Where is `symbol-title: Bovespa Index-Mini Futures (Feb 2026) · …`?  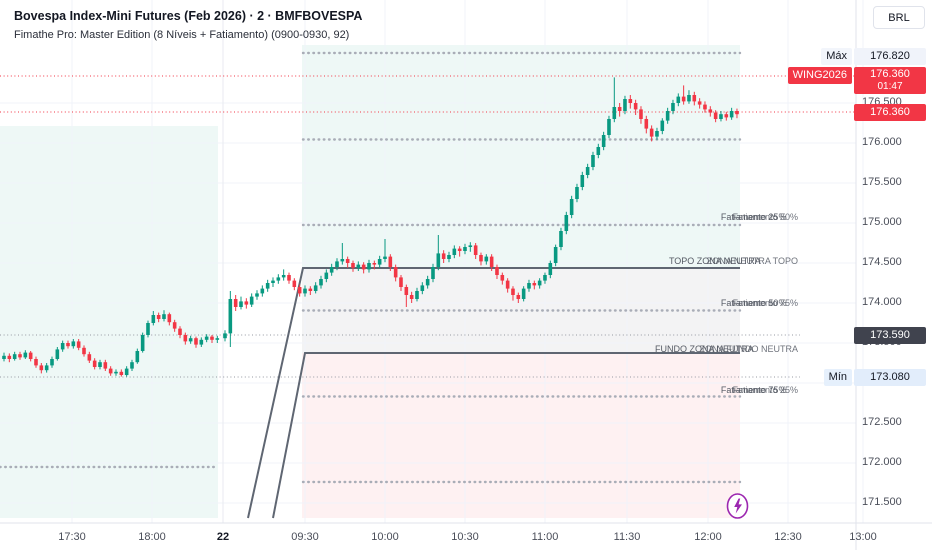 symbol-title: Bovespa Index-Mini Futures (Feb 2026) · … is located at coordinates (188, 16).